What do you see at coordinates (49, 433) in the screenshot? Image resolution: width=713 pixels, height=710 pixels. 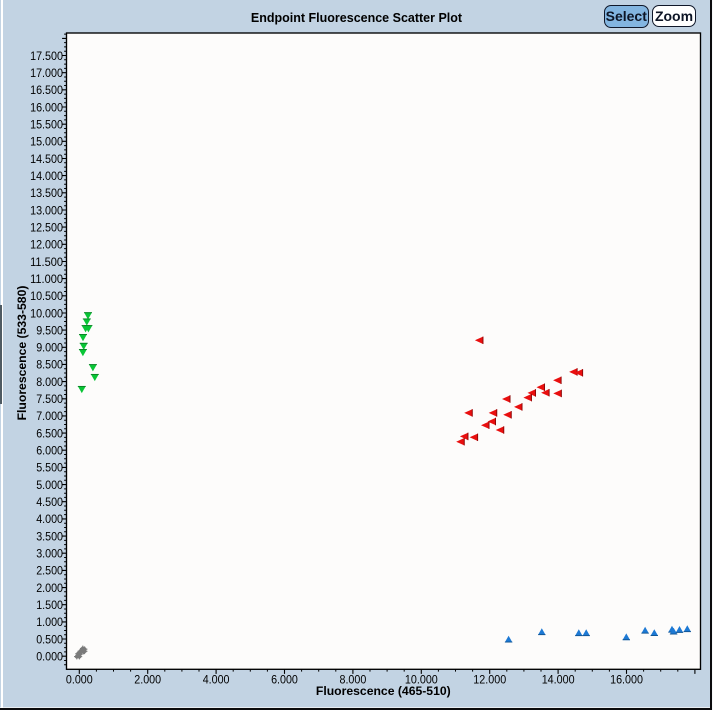 I see `svg-text: 6.500` at bounding box center [49, 433].